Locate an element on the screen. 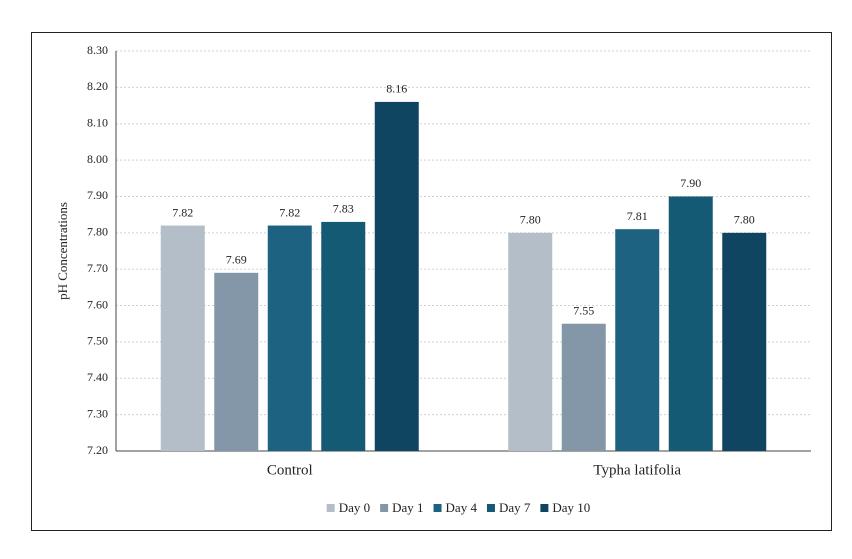 The width and height of the screenshot is (852, 559). y-tick-label: 7.70 is located at coordinates (97, 268).